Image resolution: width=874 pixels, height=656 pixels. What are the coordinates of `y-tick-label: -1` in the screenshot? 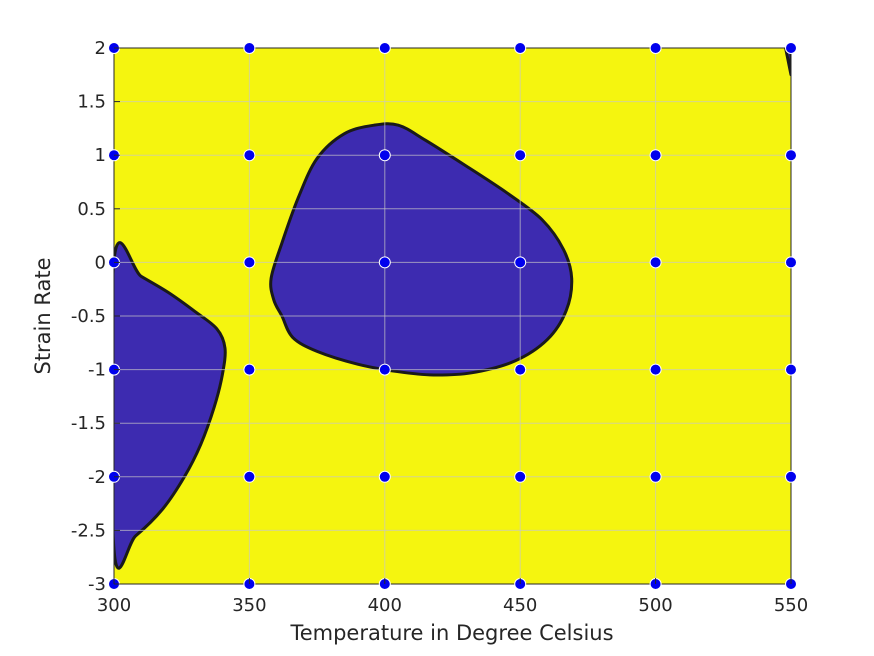 It's located at (97, 370).